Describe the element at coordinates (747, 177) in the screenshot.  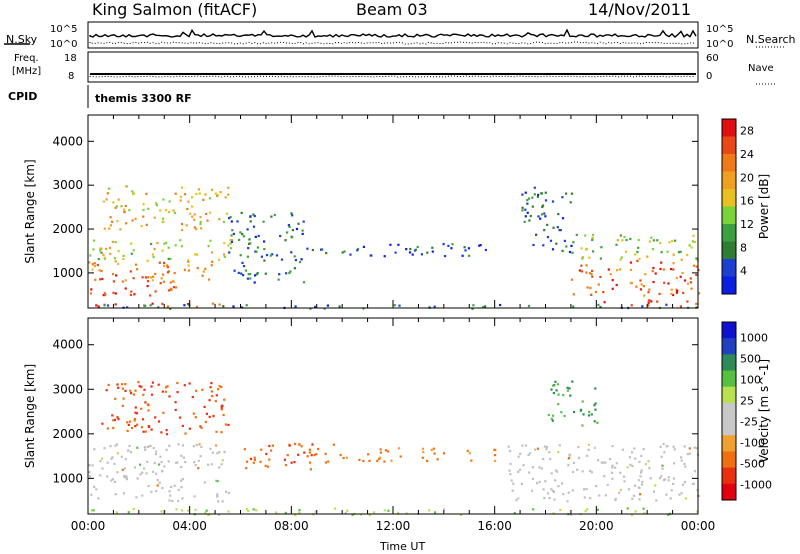
I see `power-colorbar-tick: 20` at that location.